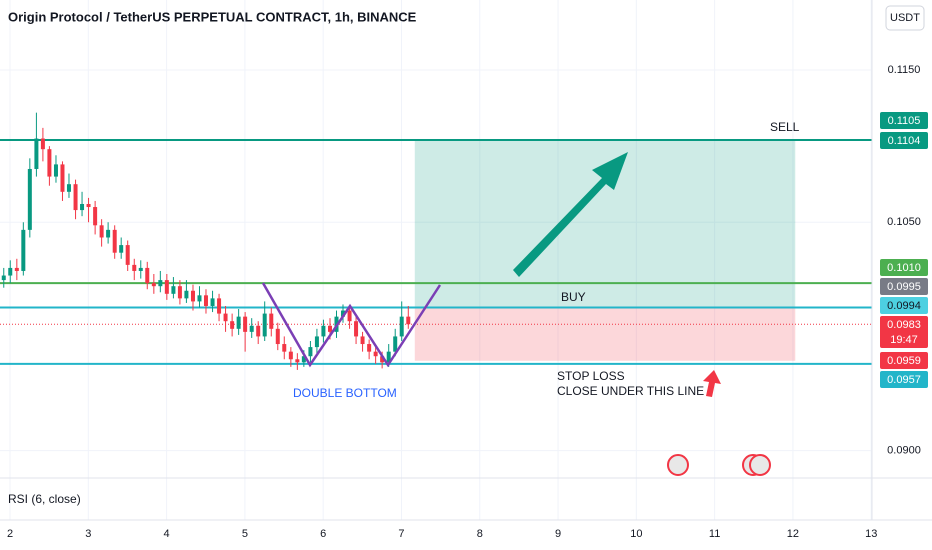 Image resolution: width=932 pixels, height=550 pixels. I want to click on x-tick-label: 11, so click(714, 534).